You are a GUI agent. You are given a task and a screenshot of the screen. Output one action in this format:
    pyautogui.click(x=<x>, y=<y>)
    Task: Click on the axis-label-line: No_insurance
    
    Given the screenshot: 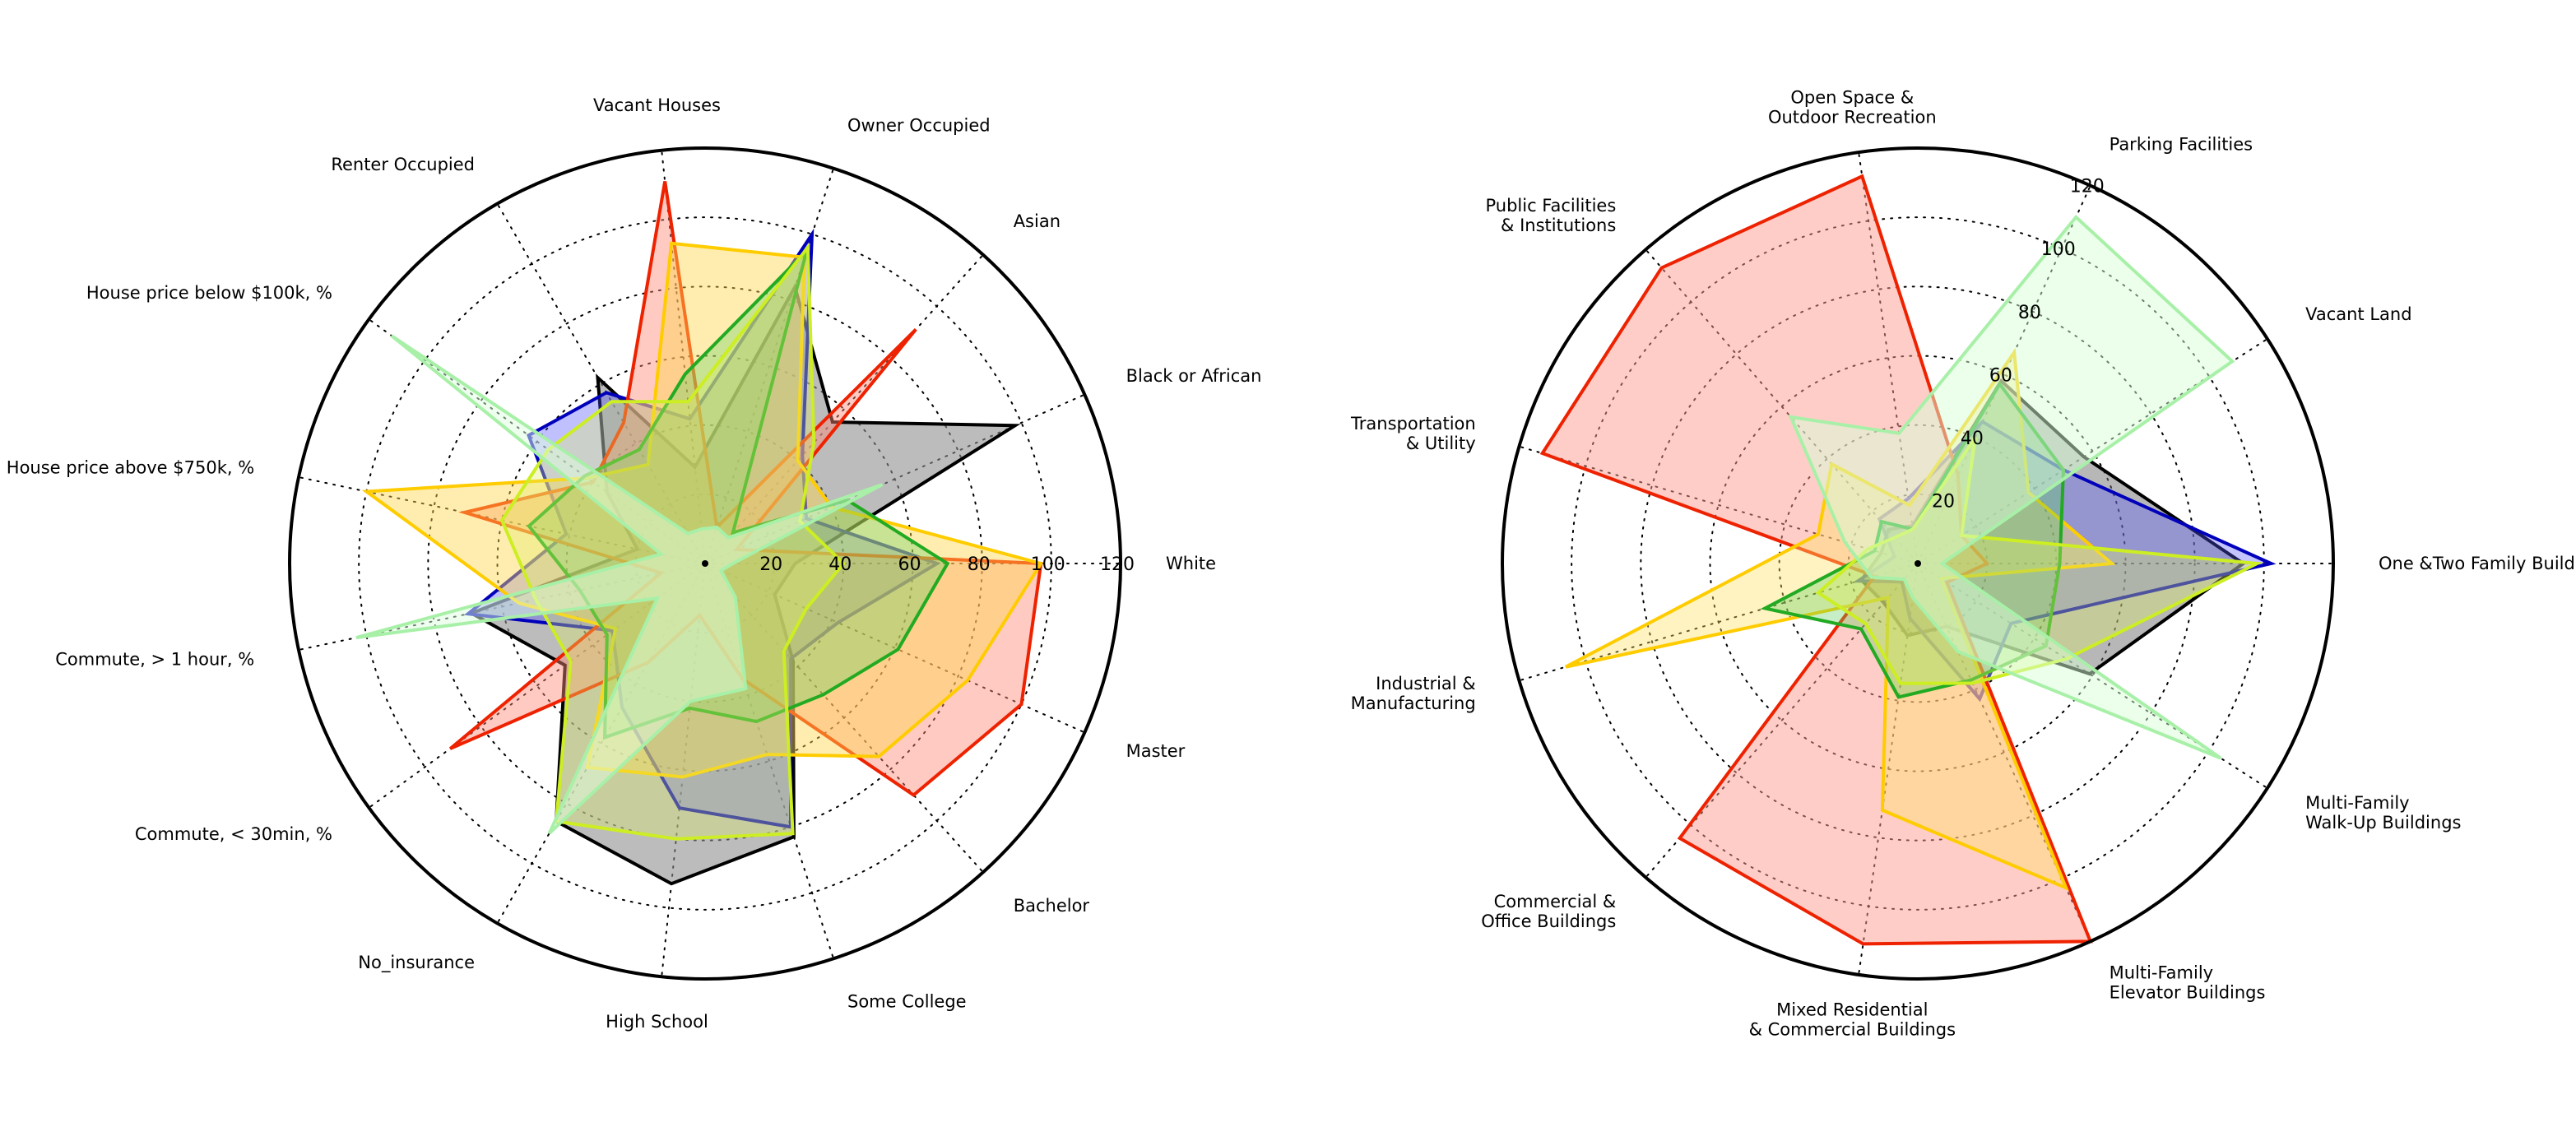 What is the action you would take?
    pyautogui.click(x=416, y=963)
    